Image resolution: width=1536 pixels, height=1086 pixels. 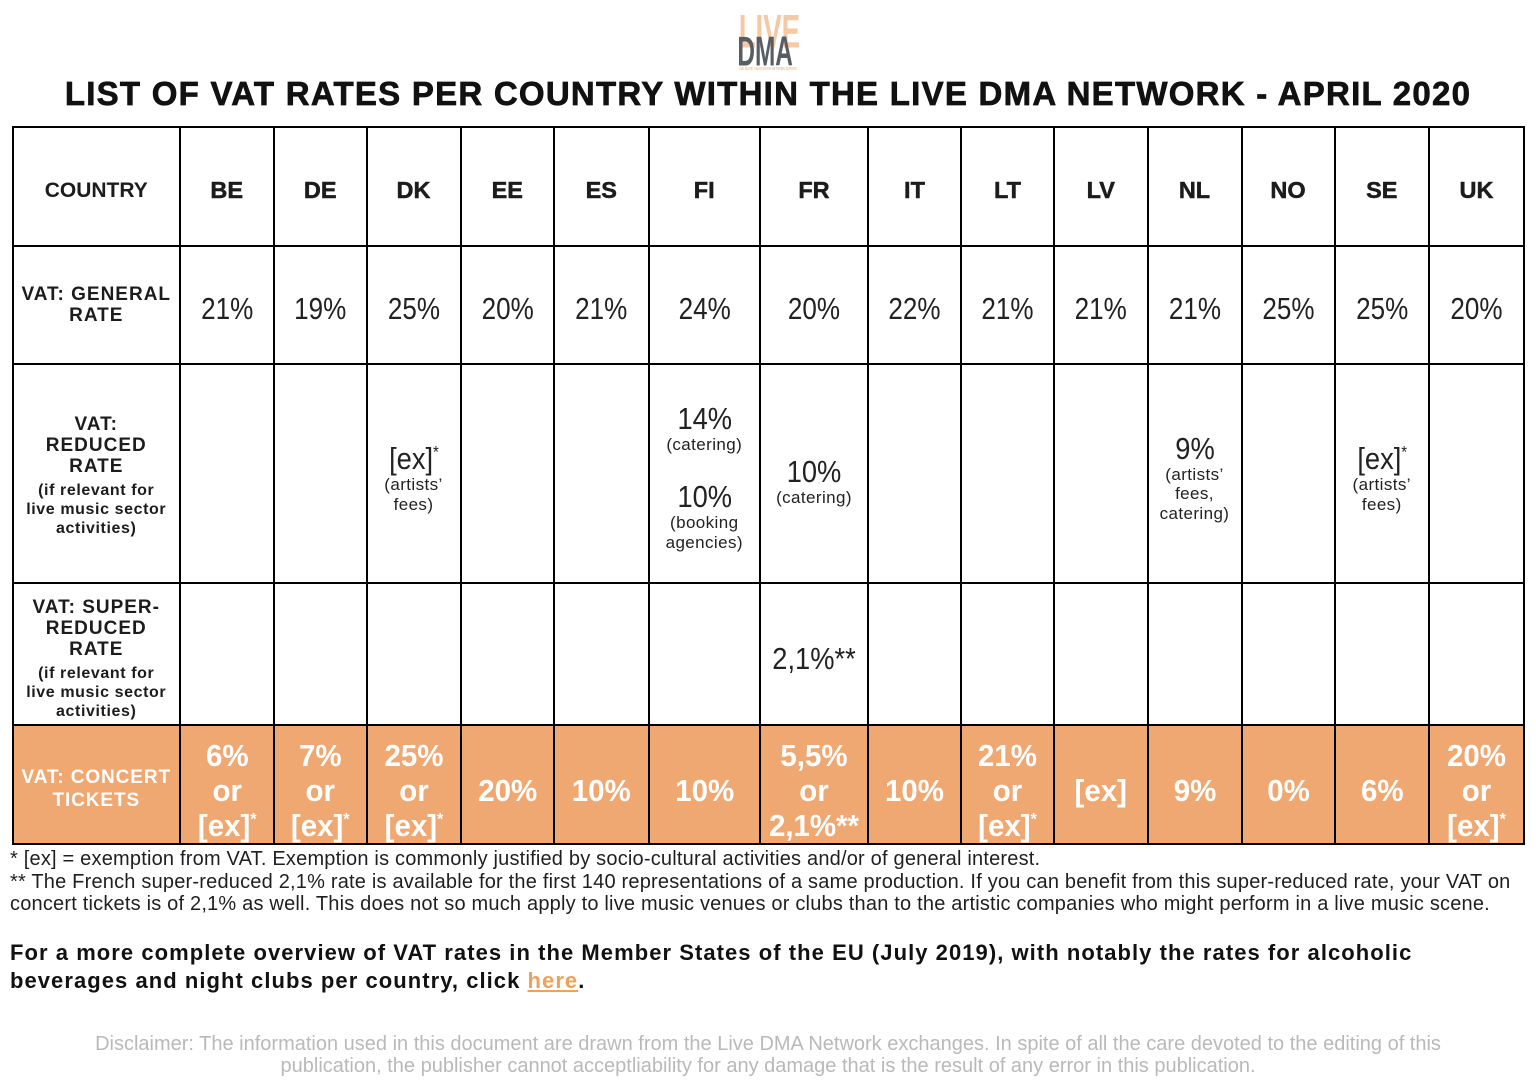 I want to click on svg-text:LIVE MUSIC ASSOCIATION NETWORK: LIVE MUSIC ASSOCIATION NETWORK EUROPE, so click(x=768, y=68).